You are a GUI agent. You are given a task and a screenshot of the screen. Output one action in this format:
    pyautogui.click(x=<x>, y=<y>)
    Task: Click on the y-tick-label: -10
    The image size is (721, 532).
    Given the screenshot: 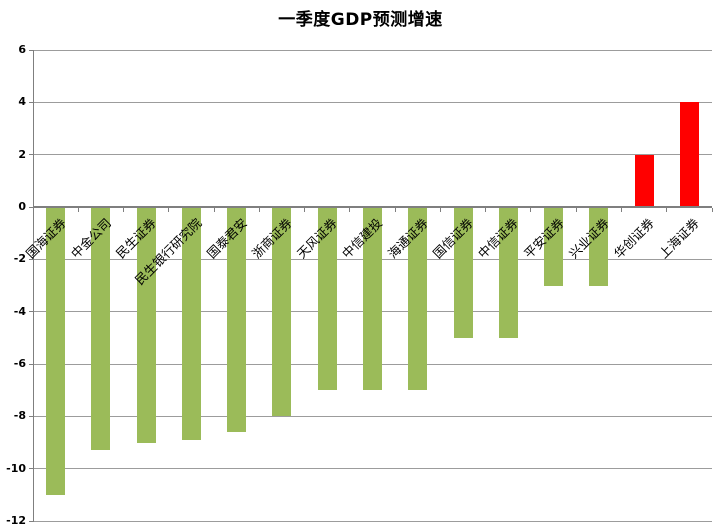 What is the action you would take?
    pyautogui.click(x=16, y=468)
    